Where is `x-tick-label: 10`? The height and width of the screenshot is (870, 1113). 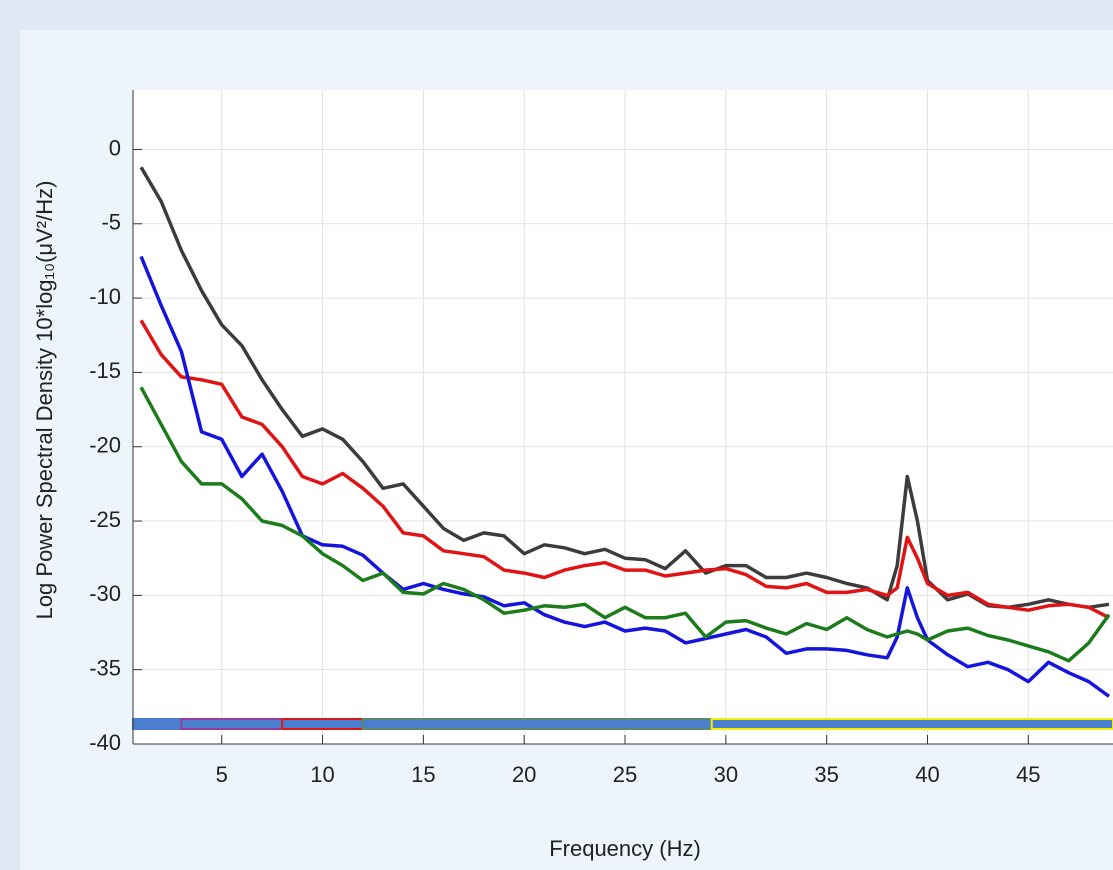 x-tick-label: 10 is located at coordinates (322, 774).